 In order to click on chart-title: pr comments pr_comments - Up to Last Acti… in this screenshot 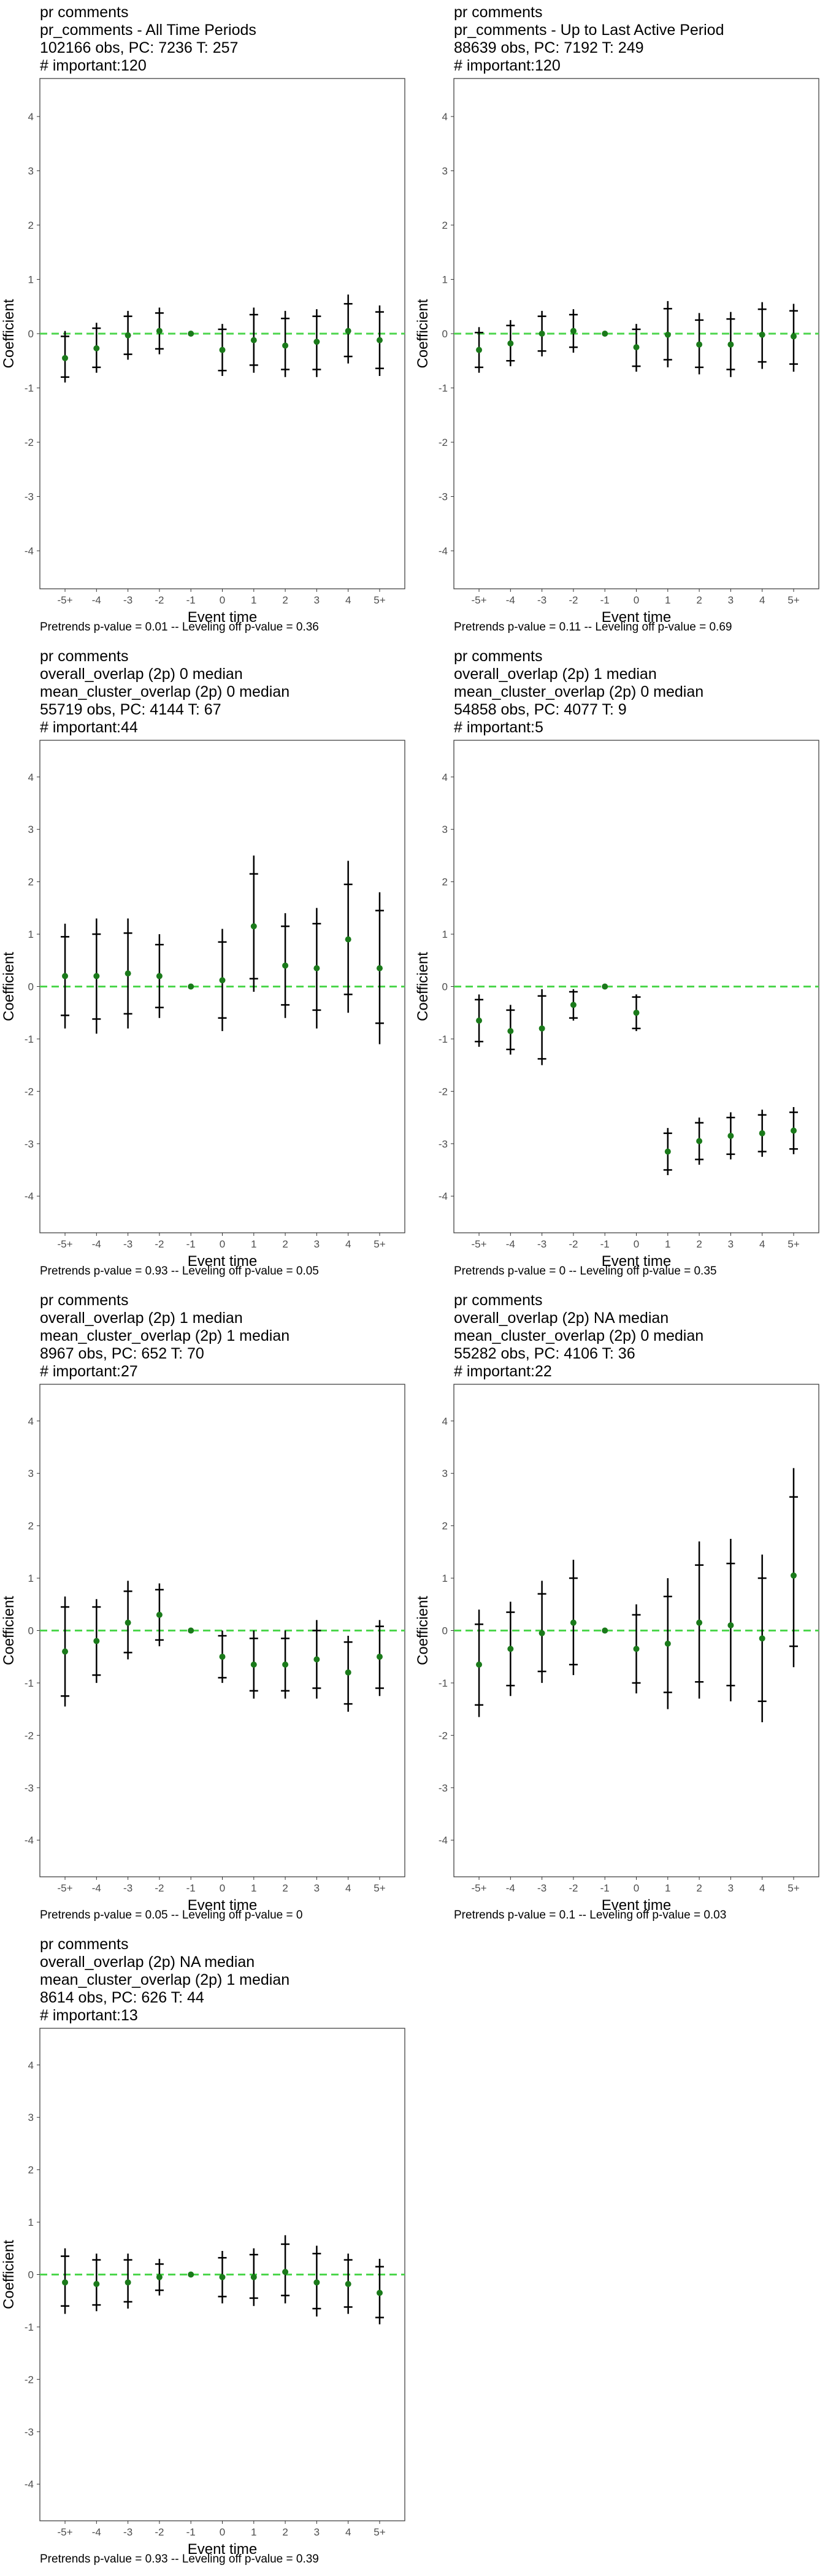, I will do `click(589, 39)`.